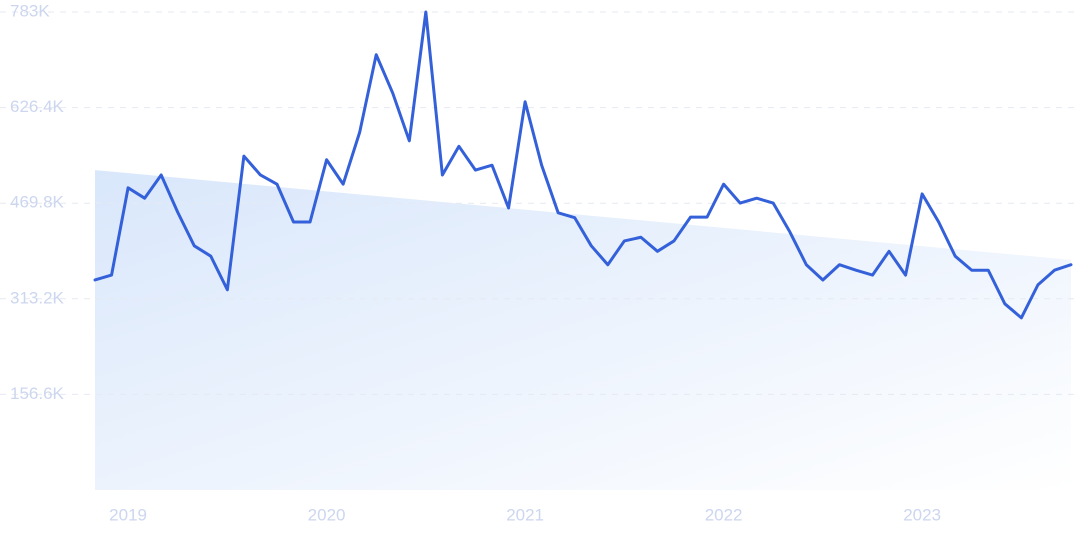 This screenshot has height=537, width=1075. I want to click on x-tick-label: 2019, so click(128, 514).